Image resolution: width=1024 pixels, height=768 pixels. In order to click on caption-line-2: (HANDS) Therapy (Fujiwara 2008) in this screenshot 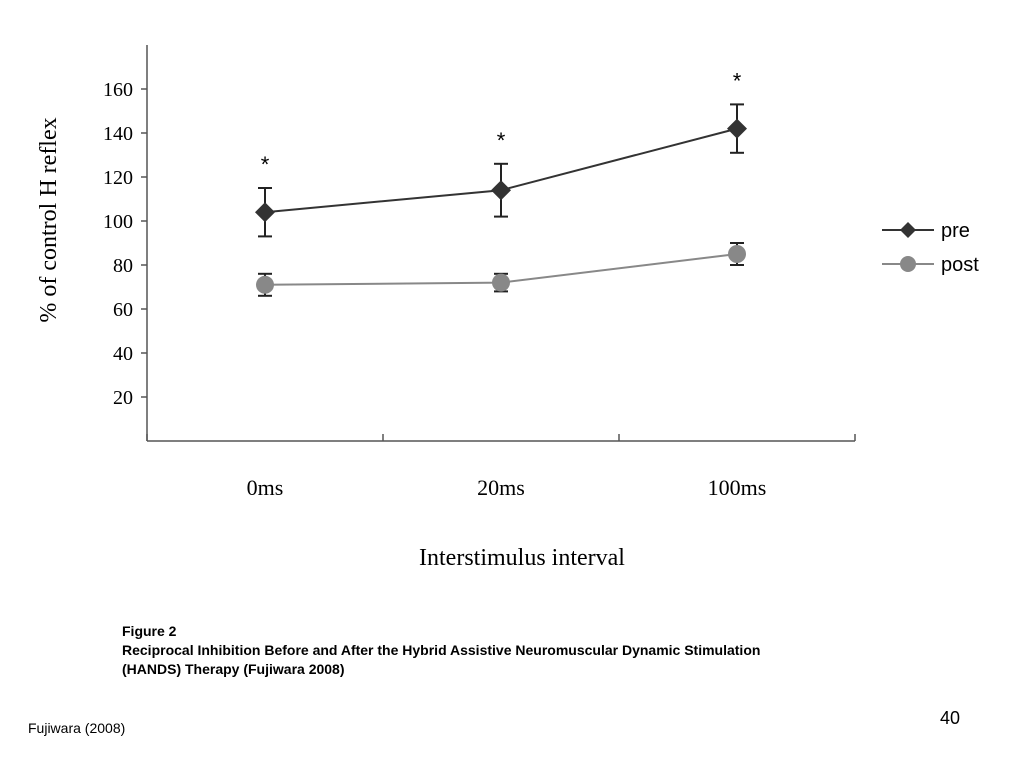, I will do `click(233, 669)`.